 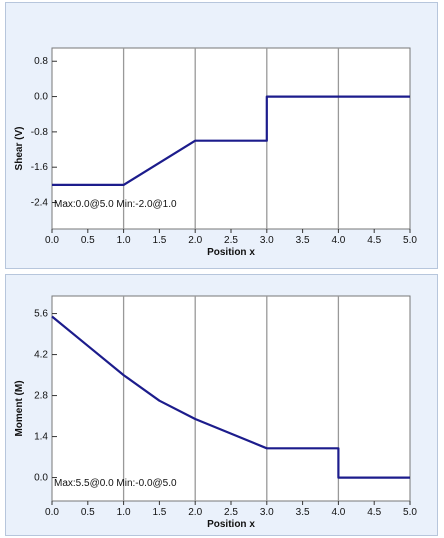 I want to click on shear-x-tick-label: 2.0, so click(x=195, y=240).